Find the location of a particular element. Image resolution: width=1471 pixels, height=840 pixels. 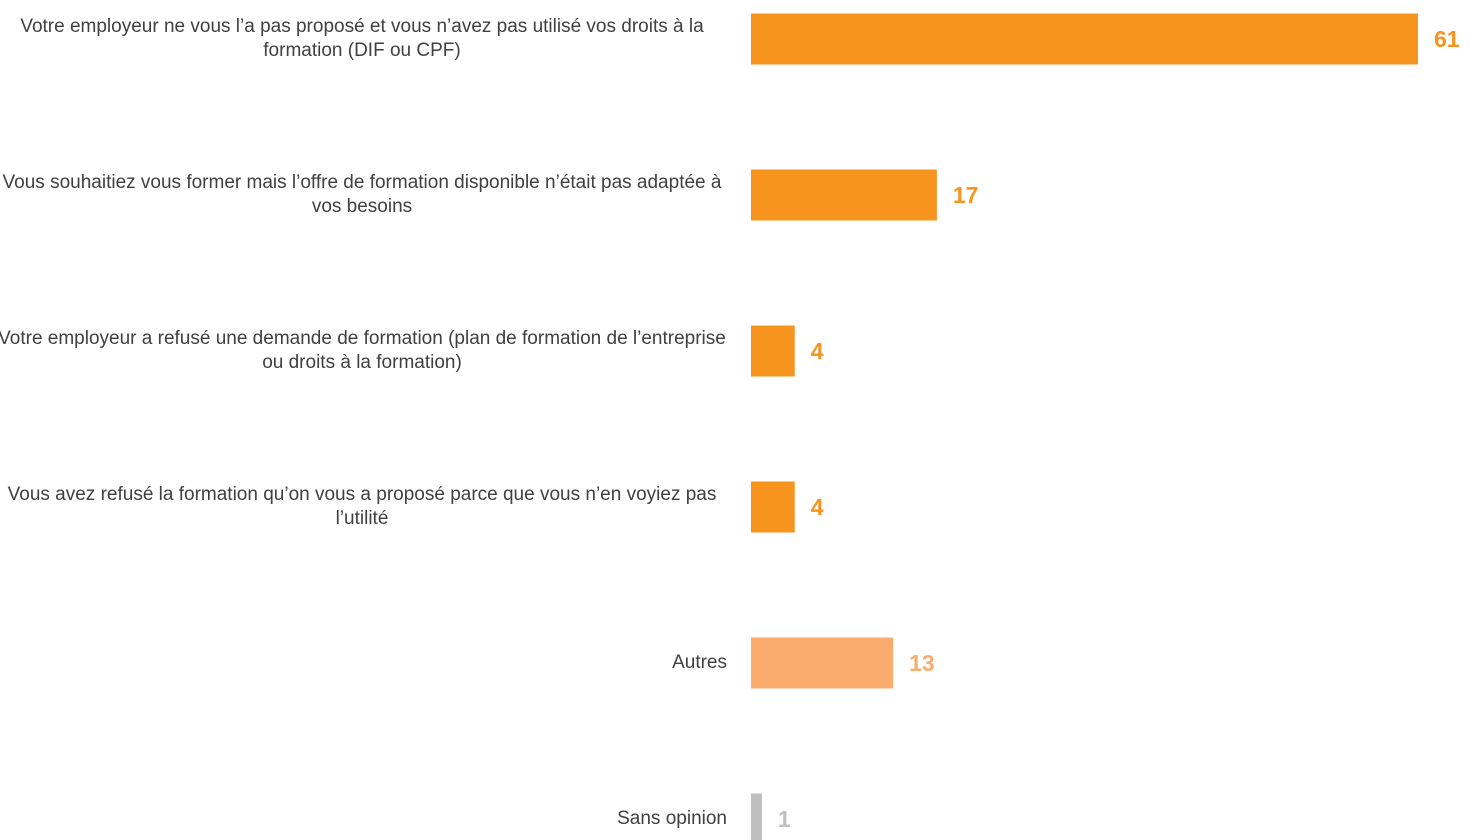

value-label: 13 is located at coordinates (922, 663).